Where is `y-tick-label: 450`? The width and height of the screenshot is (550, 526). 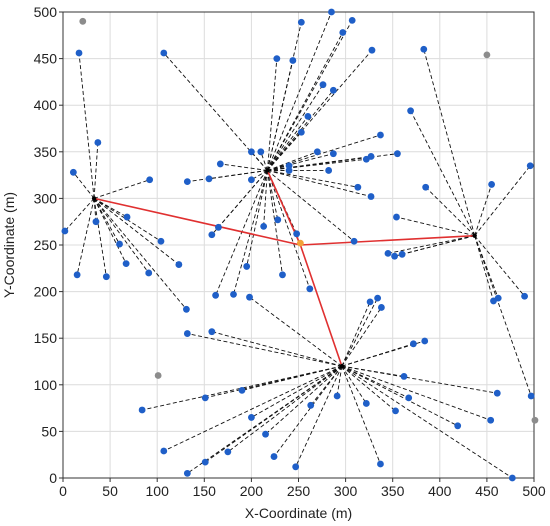
y-tick-label: 450 is located at coordinates (46, 59).